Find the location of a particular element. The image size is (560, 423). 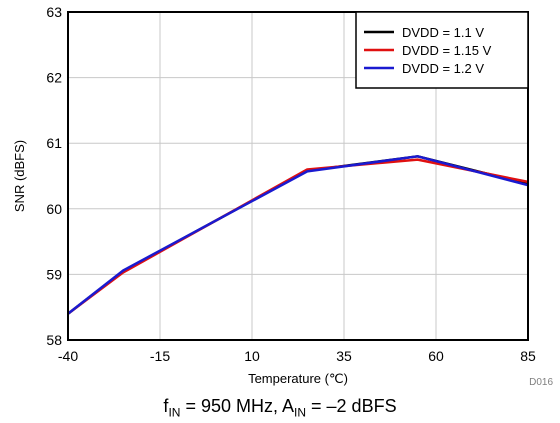

x-tick-label: 60 is located at coordinates (436, 356).